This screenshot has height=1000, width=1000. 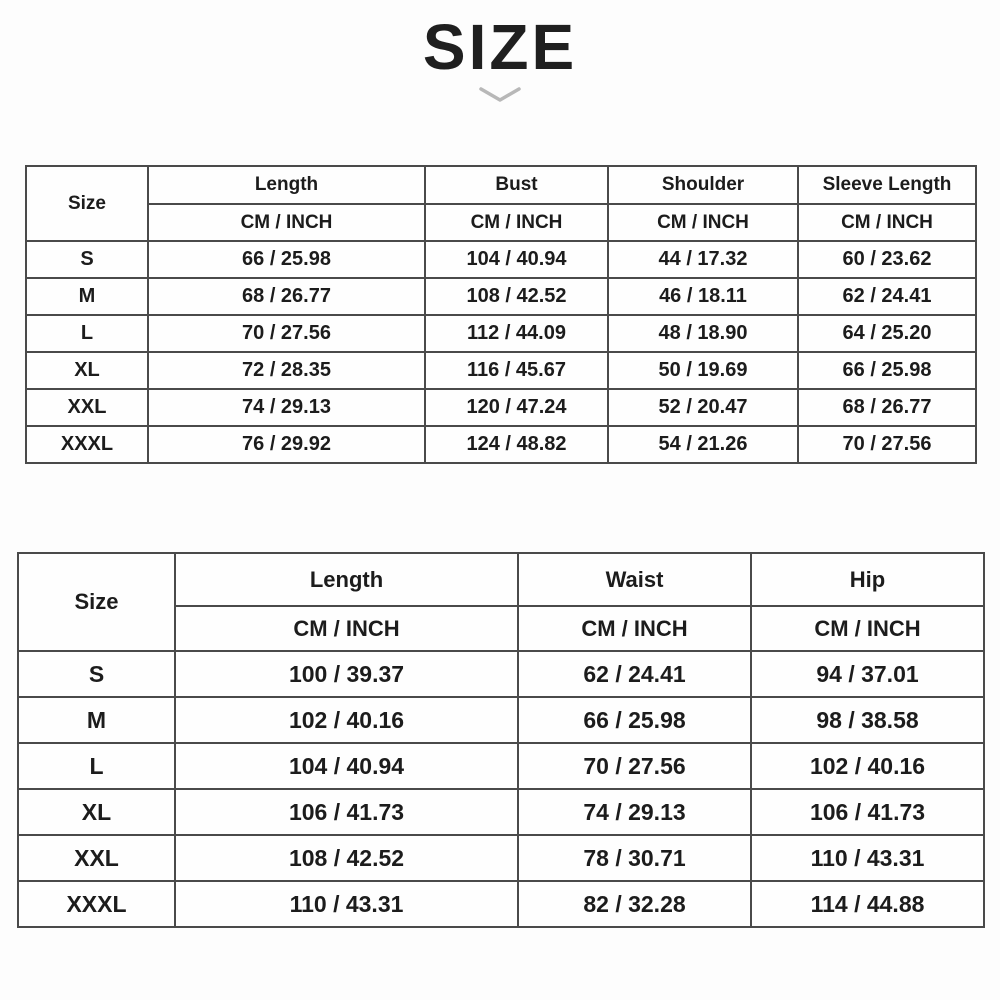 I want to click on measurement-cell: 48 / 18.90, so click(x=703, y=333).